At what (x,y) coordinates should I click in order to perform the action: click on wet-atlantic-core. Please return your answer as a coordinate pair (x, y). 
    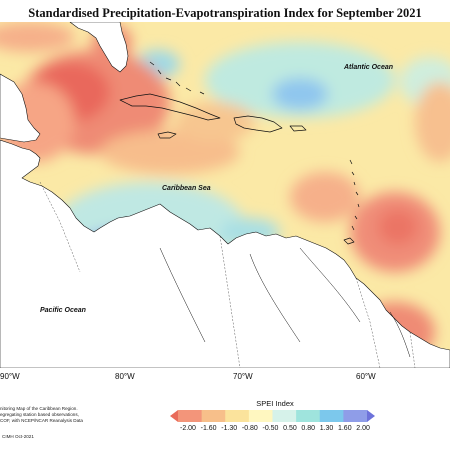
    Looking at the image, I should click on (300, 94).